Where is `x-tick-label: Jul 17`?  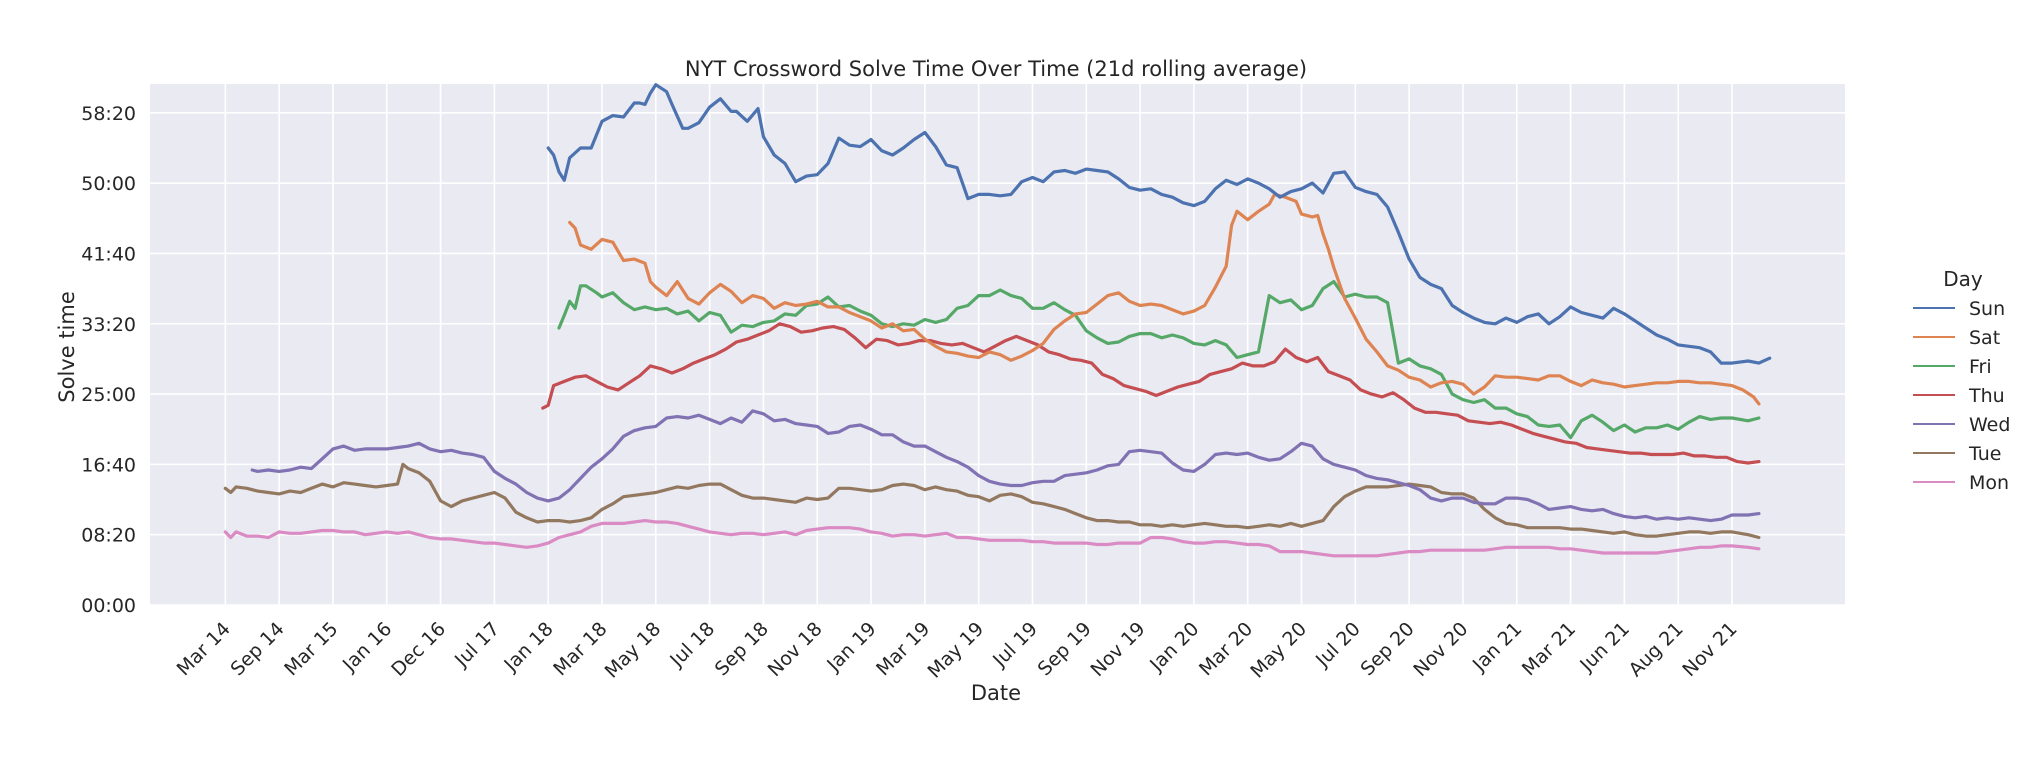 x-tick-label: Jul 17 is located at coordinates (477, 645).